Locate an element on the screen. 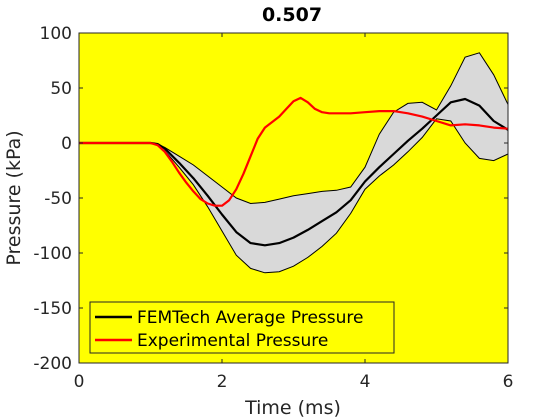 Image resolution: width=560 pixels, height=420 pixels. y-tick-label: 0 is located at coordinates (66, 144).